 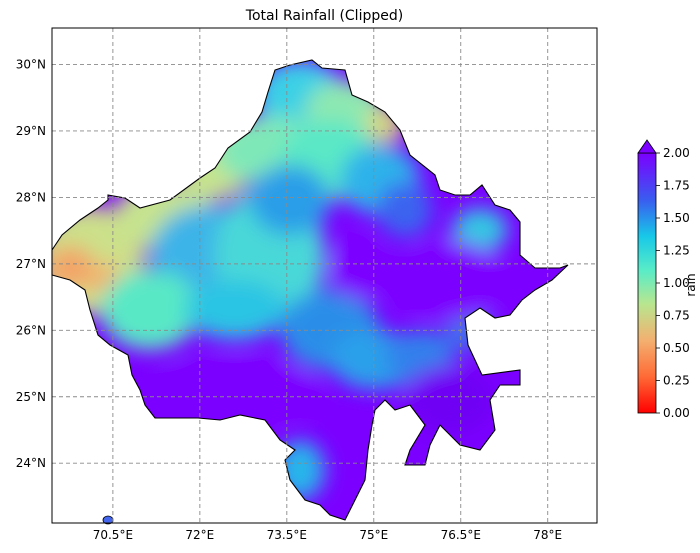 What do you see at coordinates (676, 153) in the screenshot?
I see `colorbar-tick-label: 2.00` at bounding box center [676, 153].